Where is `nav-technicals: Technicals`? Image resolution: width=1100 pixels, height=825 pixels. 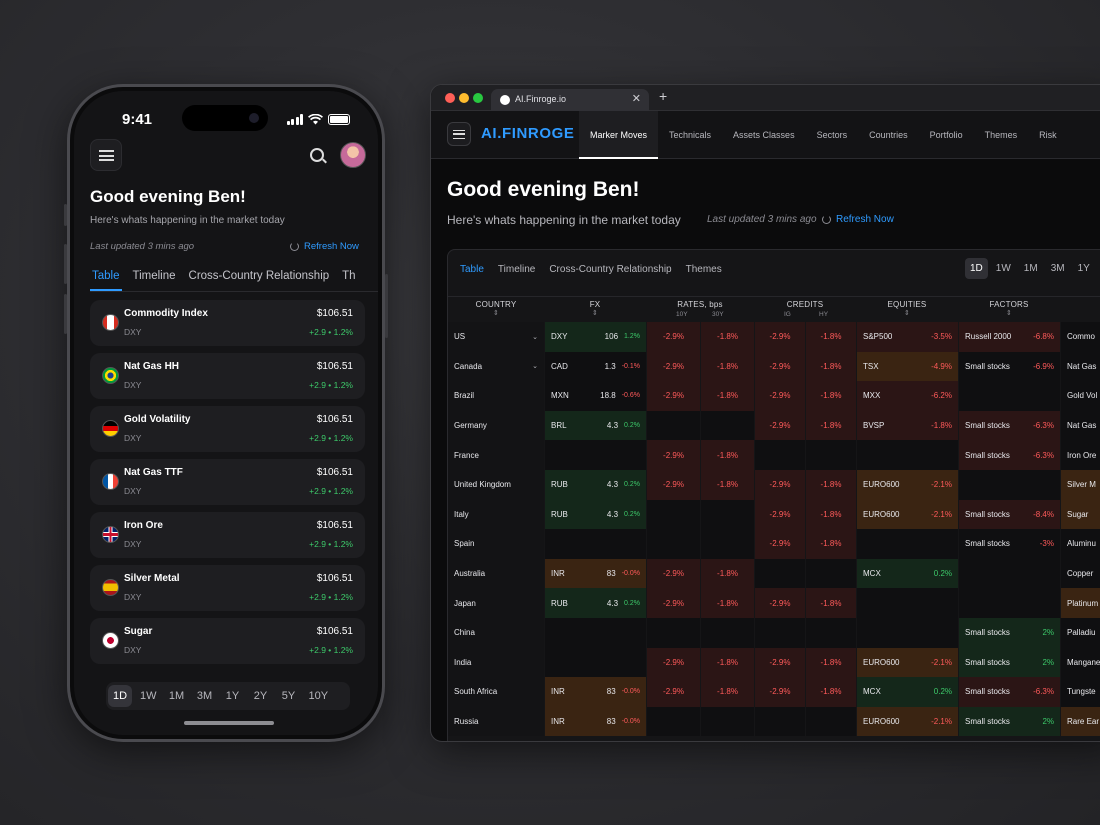
nav-technicals: Technicals is located at coordinates (690, 135).